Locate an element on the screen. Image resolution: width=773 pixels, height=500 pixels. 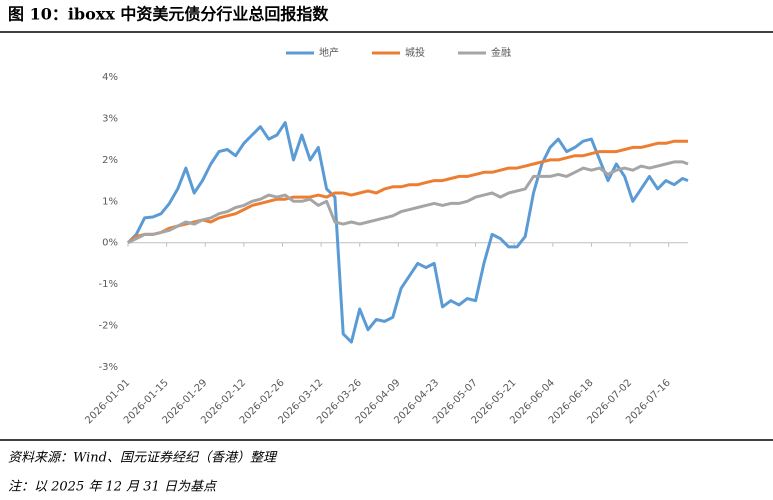
y-tick-label: 1% is located at coordinates (110, 201).